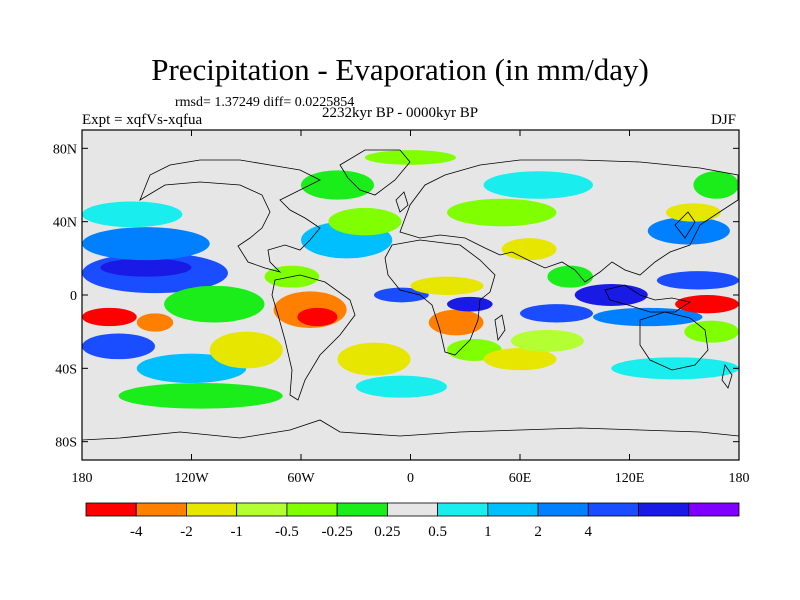 The width and height of the screenshot is (800, 600). What do you see at coordinates (739, 478) in the screenshot?
I see `x-tick-label-6: 180` at bounding box center [739, 478].